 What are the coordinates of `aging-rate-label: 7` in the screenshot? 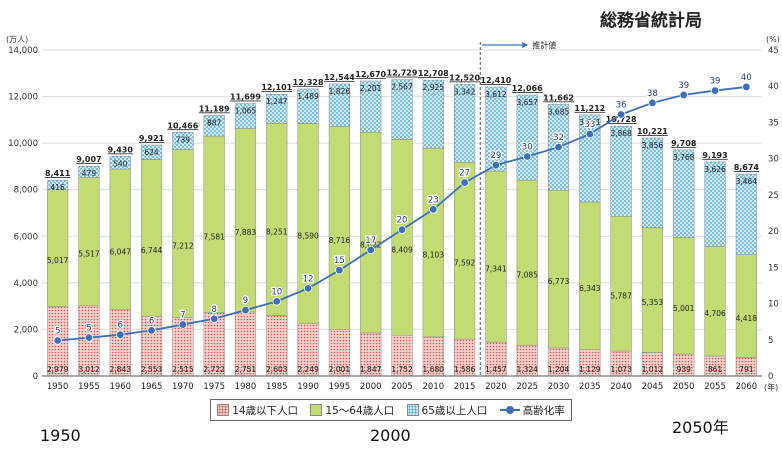 It's located at (182, 316).